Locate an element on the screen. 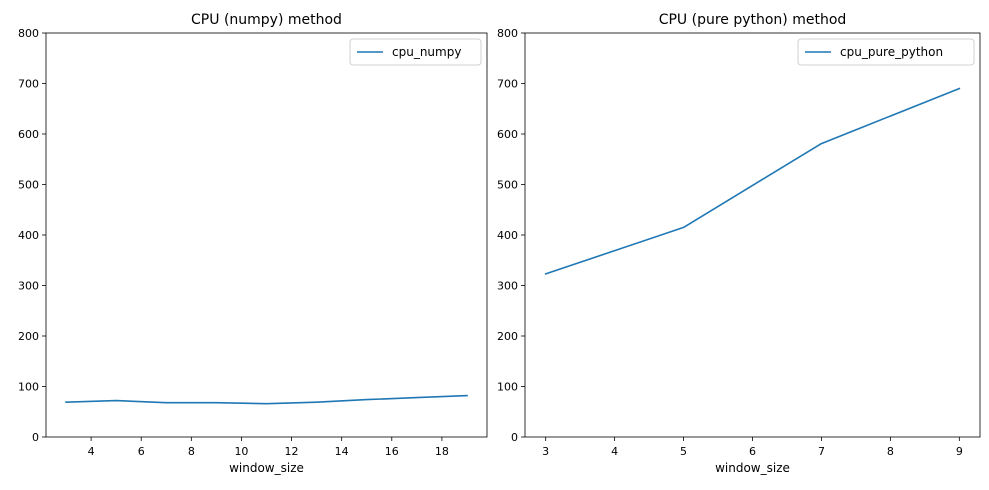 The image size is (989, 490). x-tick-label: 5 is located at coordinates (683, 451).